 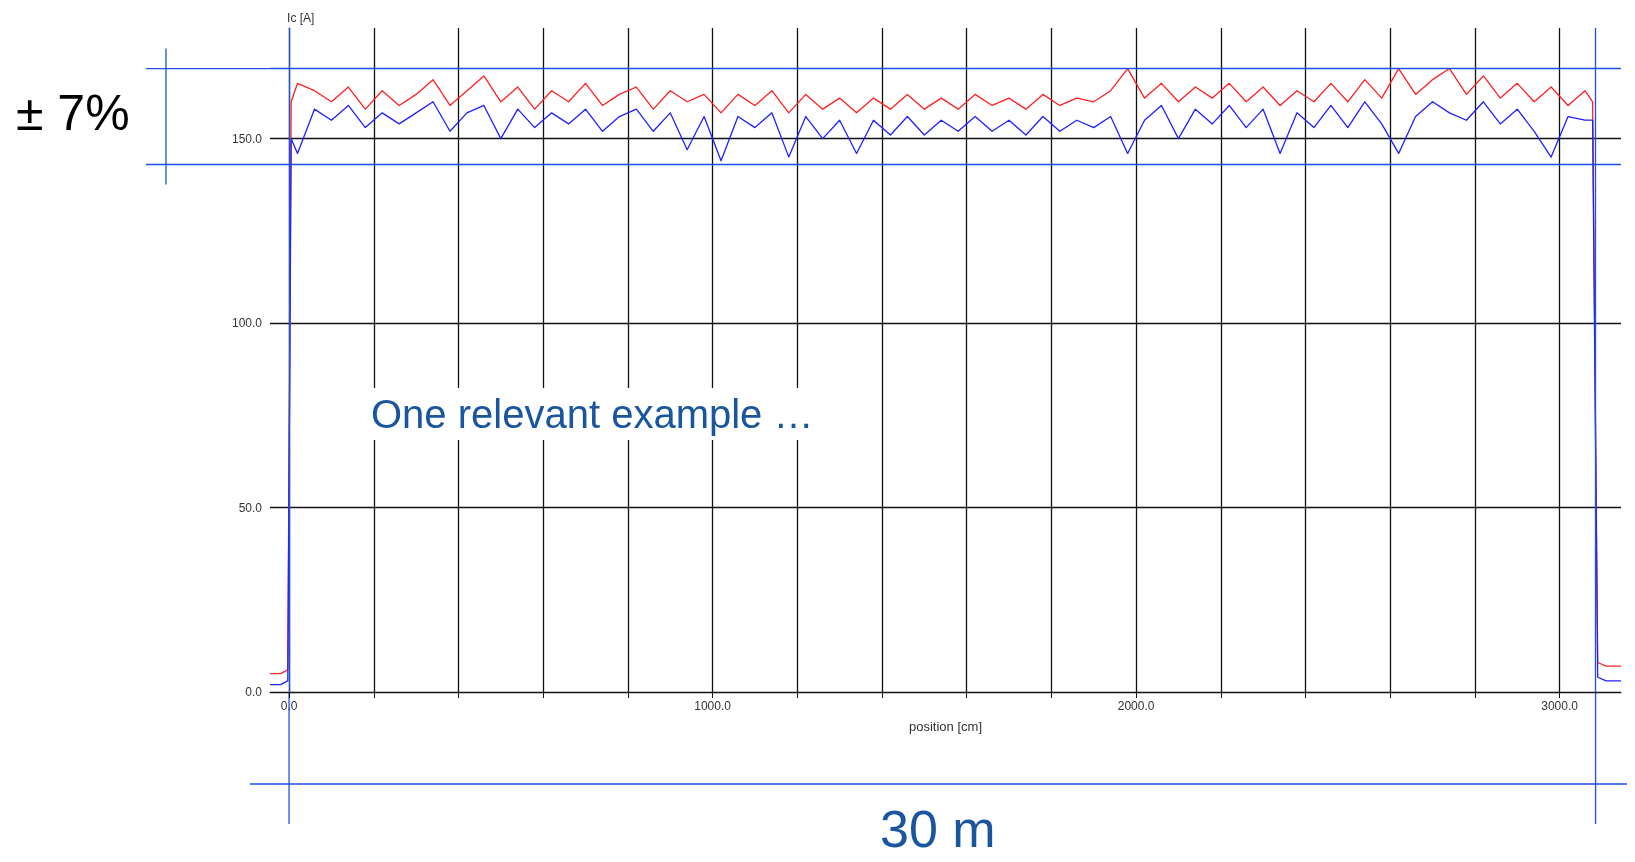 I want to click on x-tick-label: 1000.0, so click(x=713, y=706).